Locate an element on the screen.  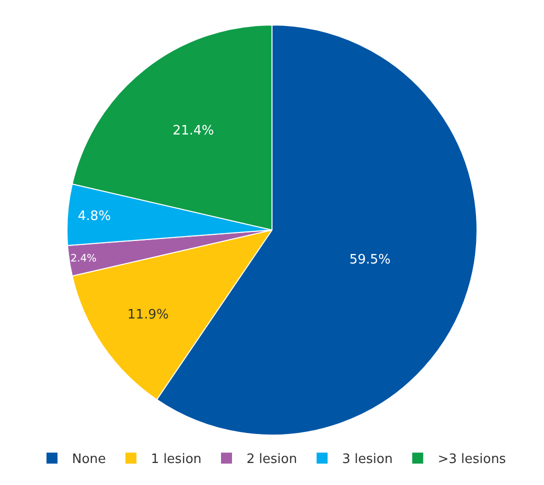
data-label: 21.4% is located at coordinates (193, 131).